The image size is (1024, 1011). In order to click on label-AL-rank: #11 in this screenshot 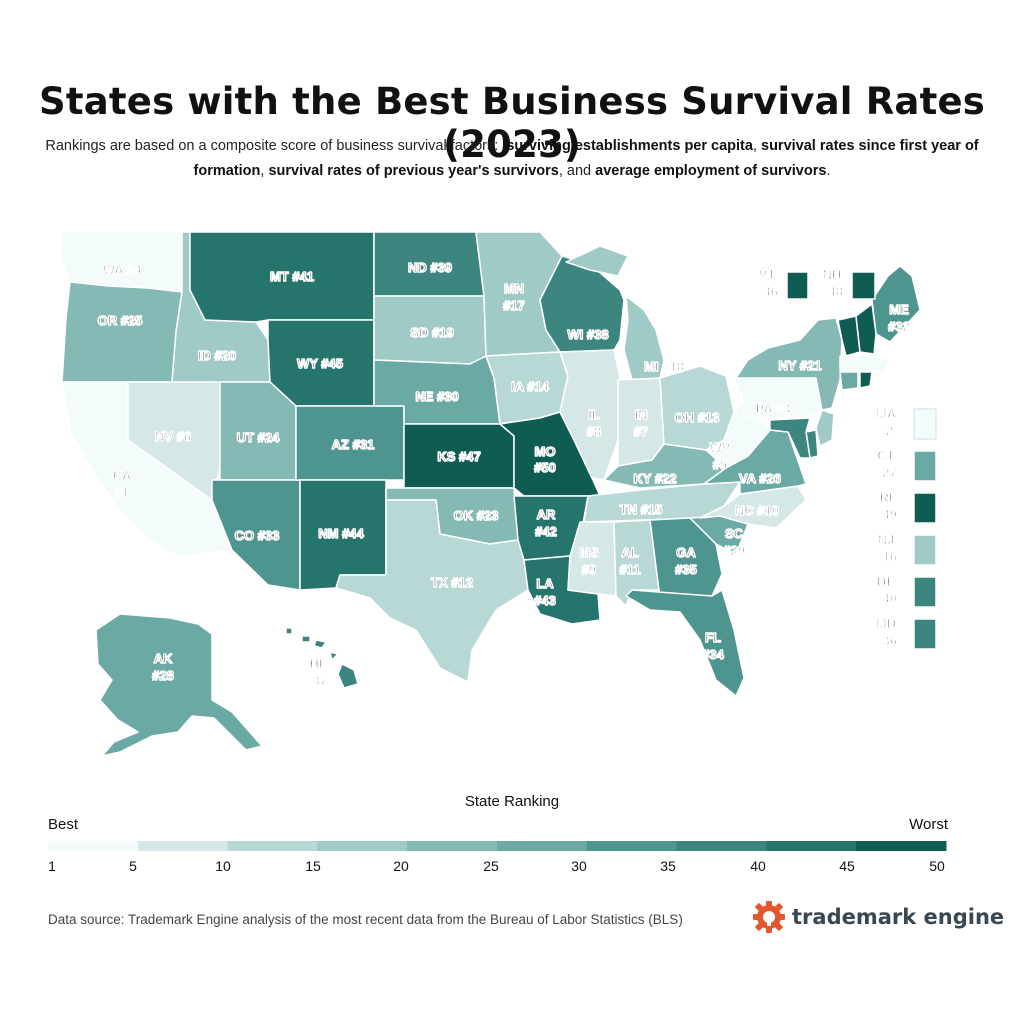, I will do `click(630, 569)`.